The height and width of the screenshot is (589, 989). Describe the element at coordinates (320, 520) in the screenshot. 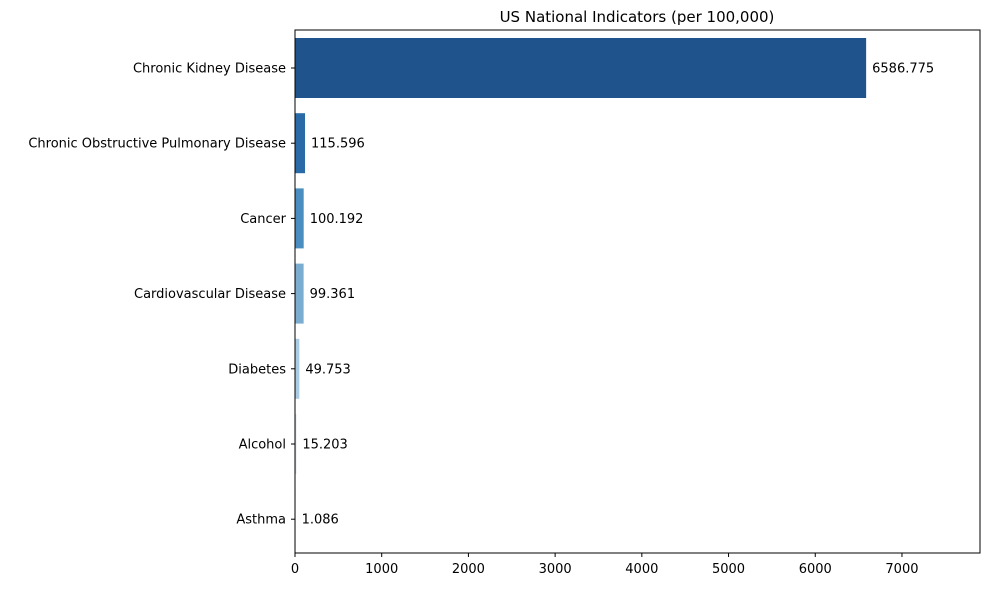

I see `value-label: 1.086` at that location.